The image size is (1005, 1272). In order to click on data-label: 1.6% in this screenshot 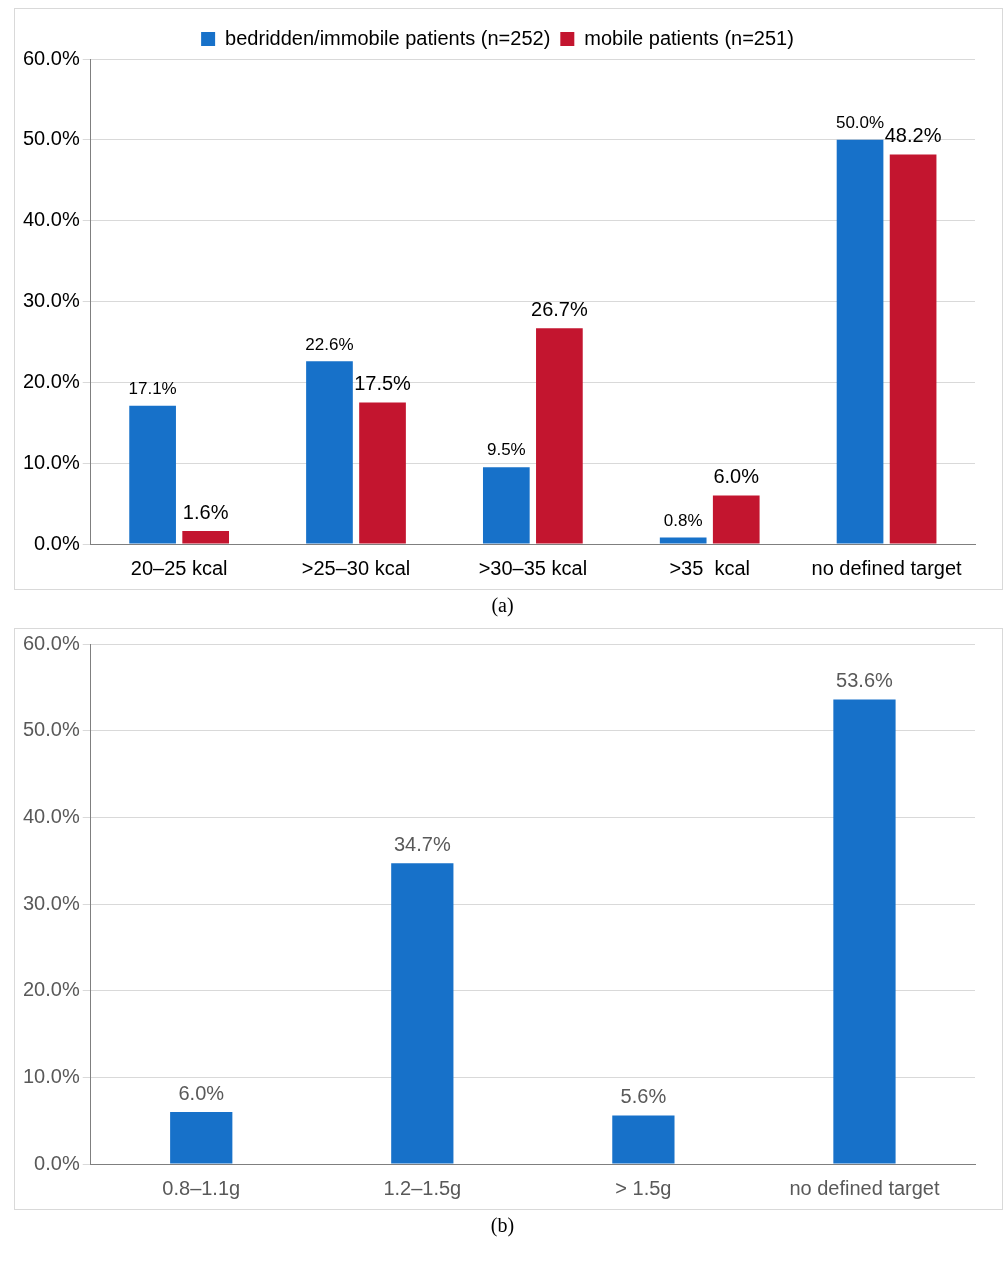, I will do `click(205, 511)`.